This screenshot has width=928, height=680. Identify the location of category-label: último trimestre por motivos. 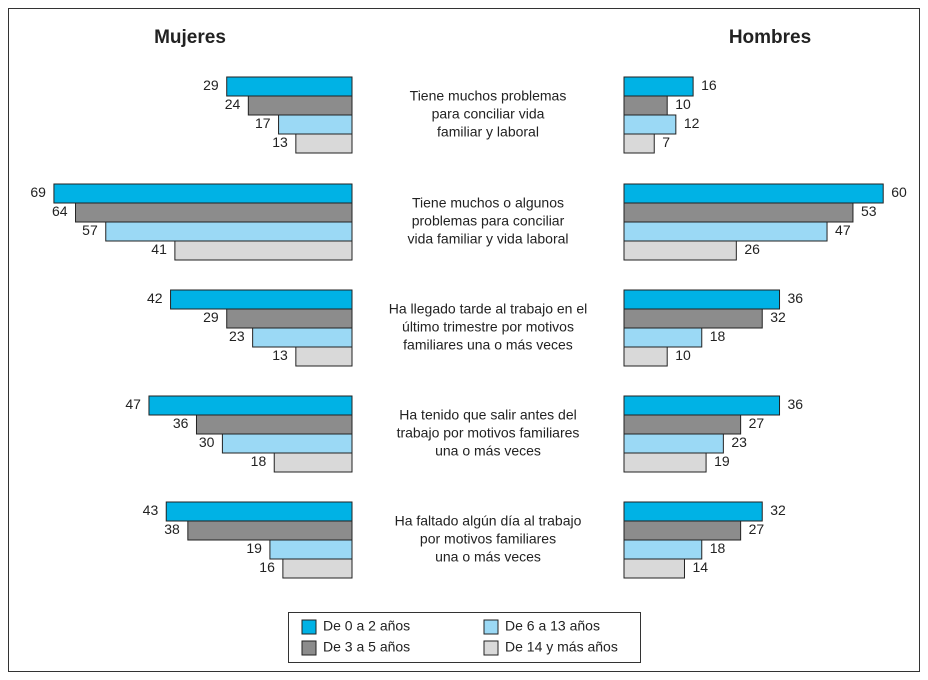
(488, 327).